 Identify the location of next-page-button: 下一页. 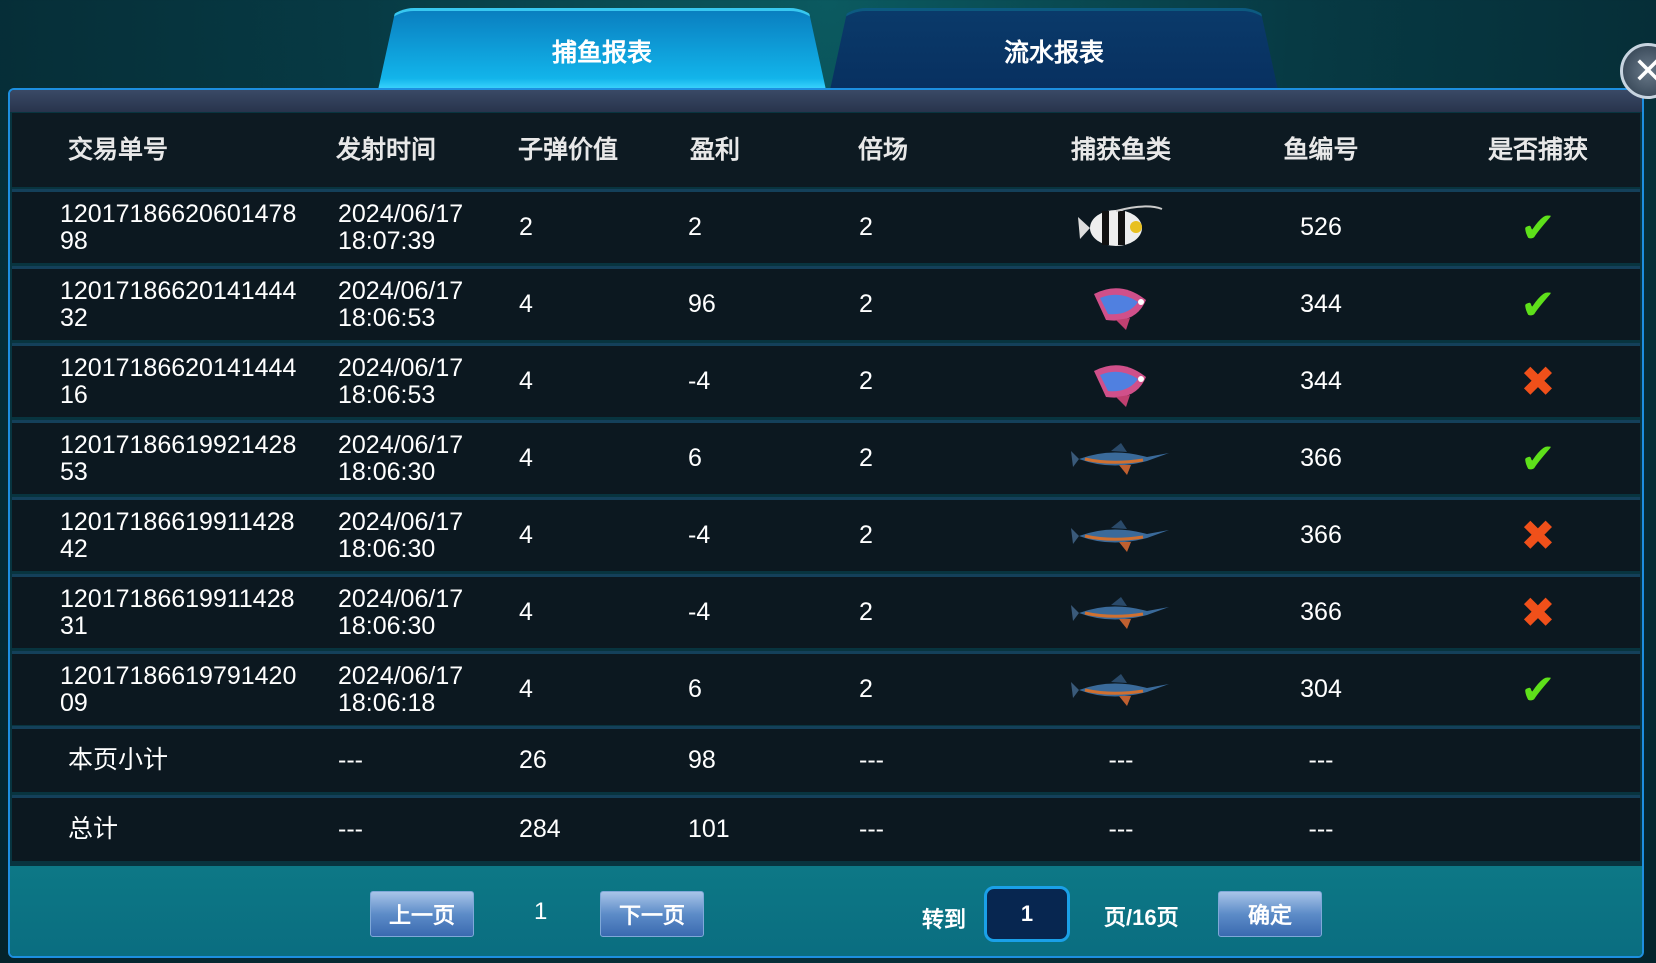
(652, 914).